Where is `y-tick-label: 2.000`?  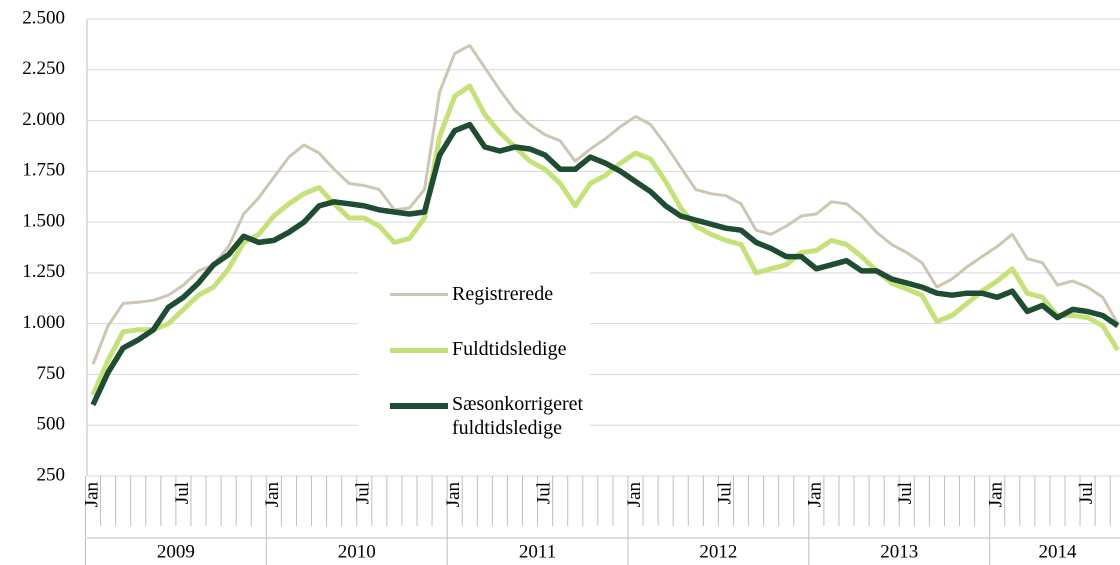 y-tick-label: 2.000 is located at coordinates (43, 119).